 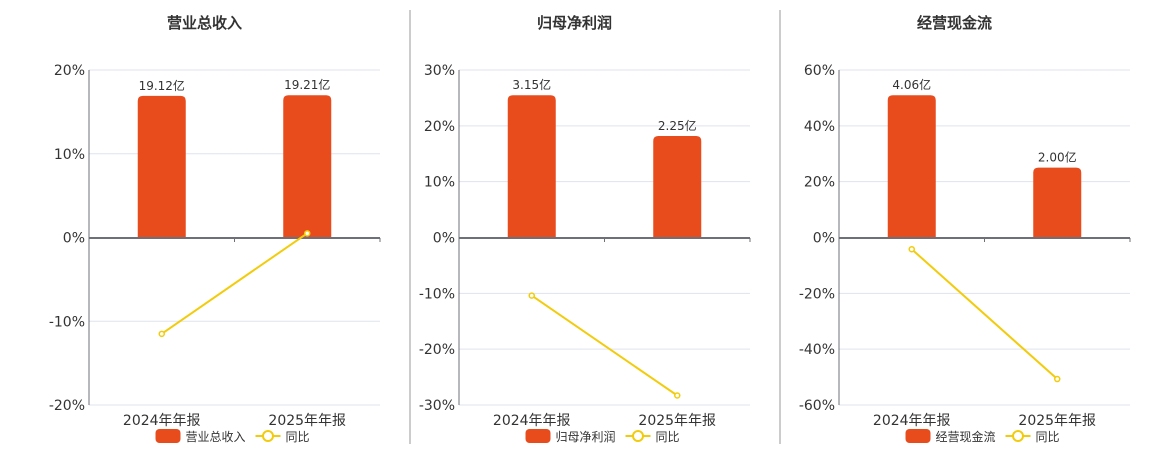 I want to click on y-tick-label: -60%, so click(x=817, y=406).